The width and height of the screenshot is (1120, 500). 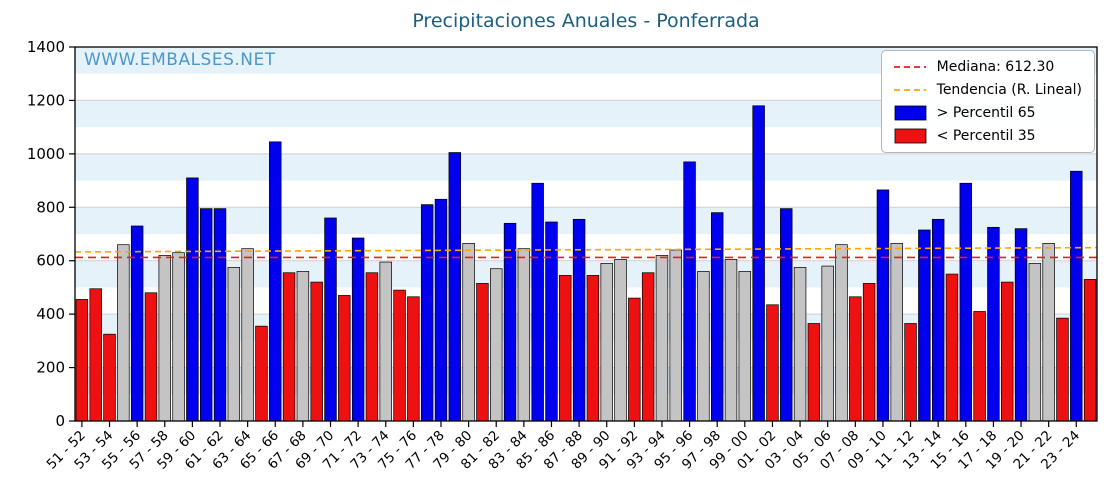 I want to click on legend-label-above: > Percentil 65, so click(x=986, y=113).